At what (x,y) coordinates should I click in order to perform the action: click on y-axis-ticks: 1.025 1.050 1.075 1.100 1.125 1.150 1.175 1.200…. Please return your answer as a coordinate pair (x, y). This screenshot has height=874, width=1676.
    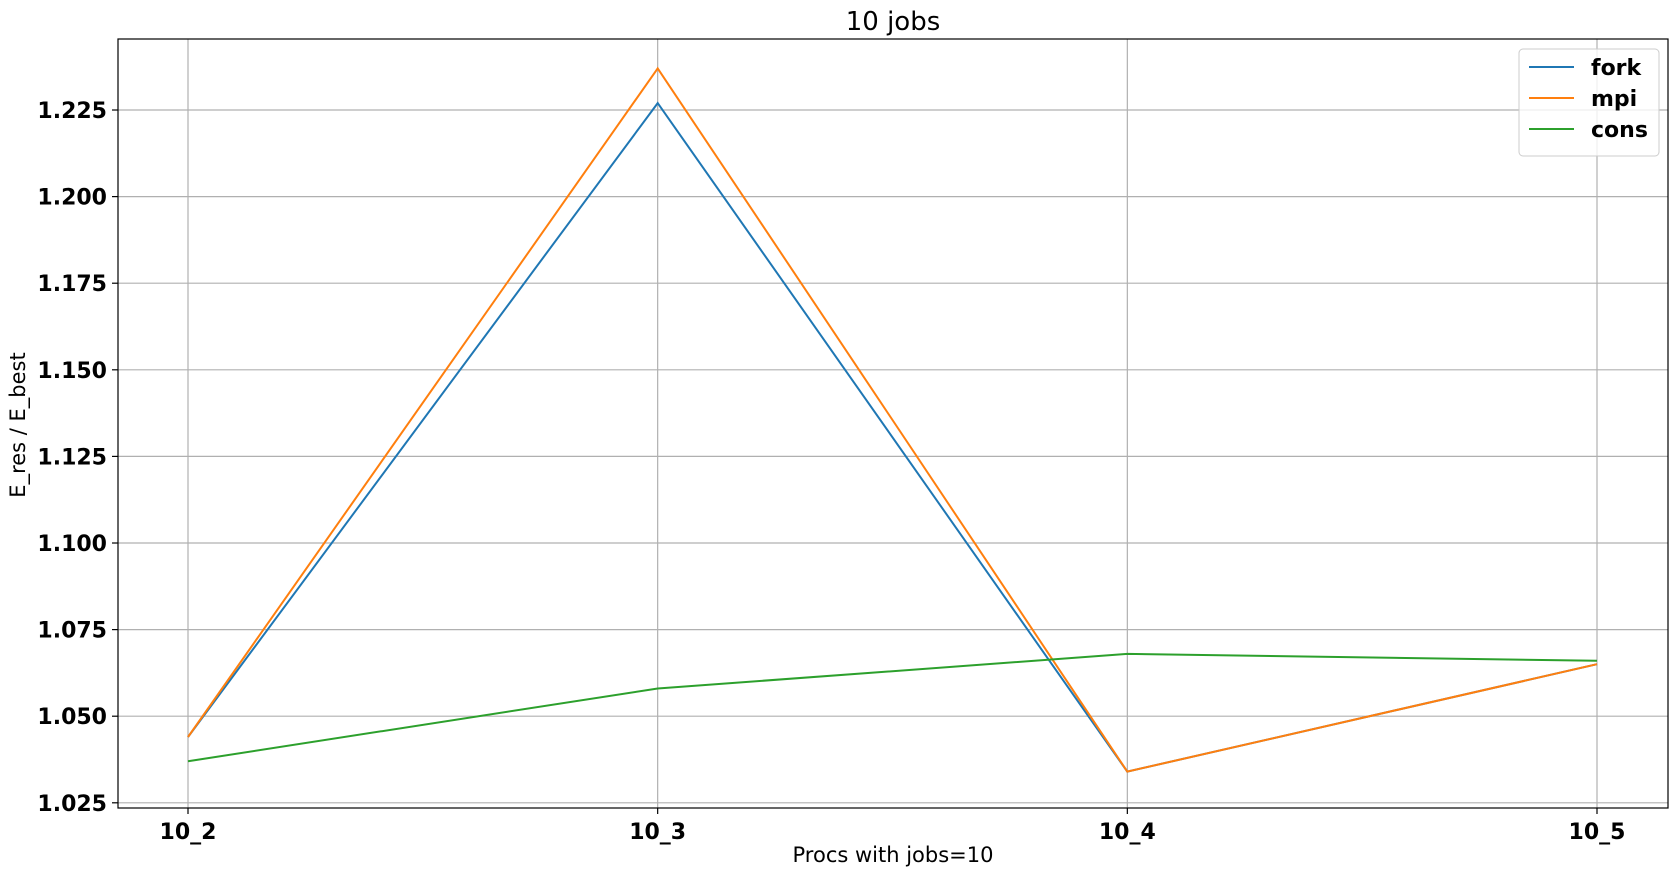
    Looking at the image, I should click on (77, 458).